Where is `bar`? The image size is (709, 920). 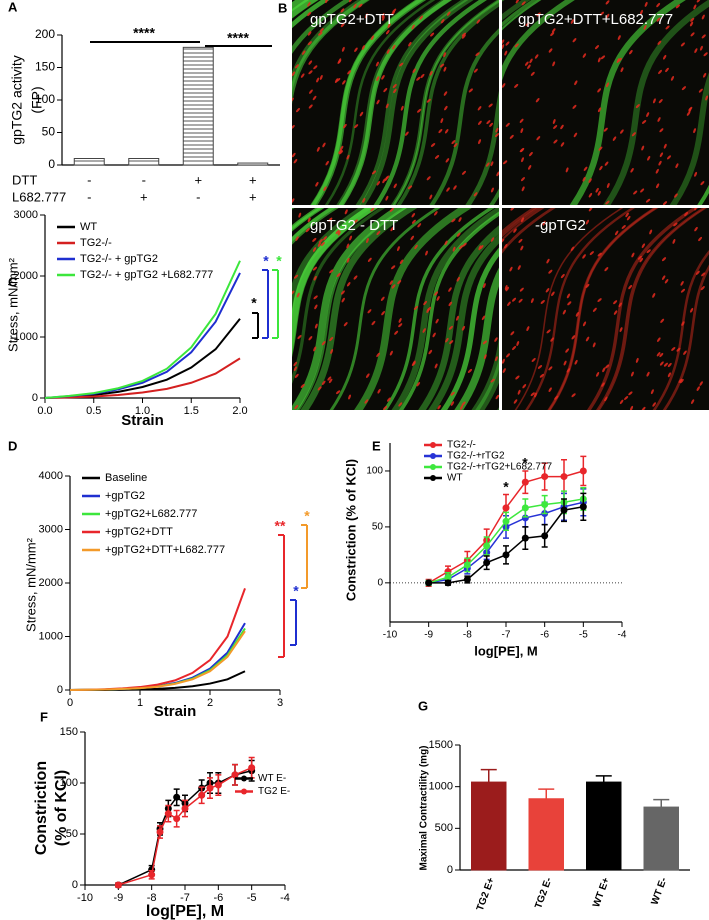
bar is located at coordinates (604, 826).